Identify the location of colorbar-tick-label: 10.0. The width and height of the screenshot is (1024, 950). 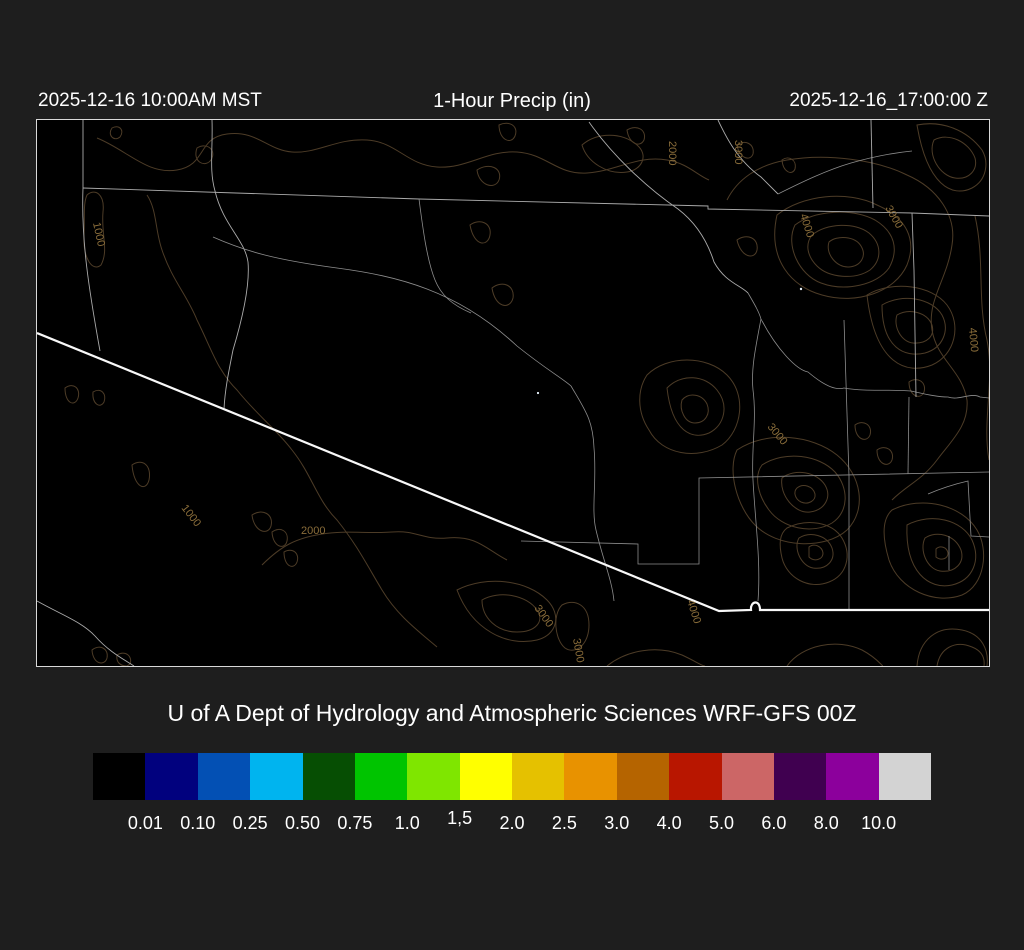
(879, 823).